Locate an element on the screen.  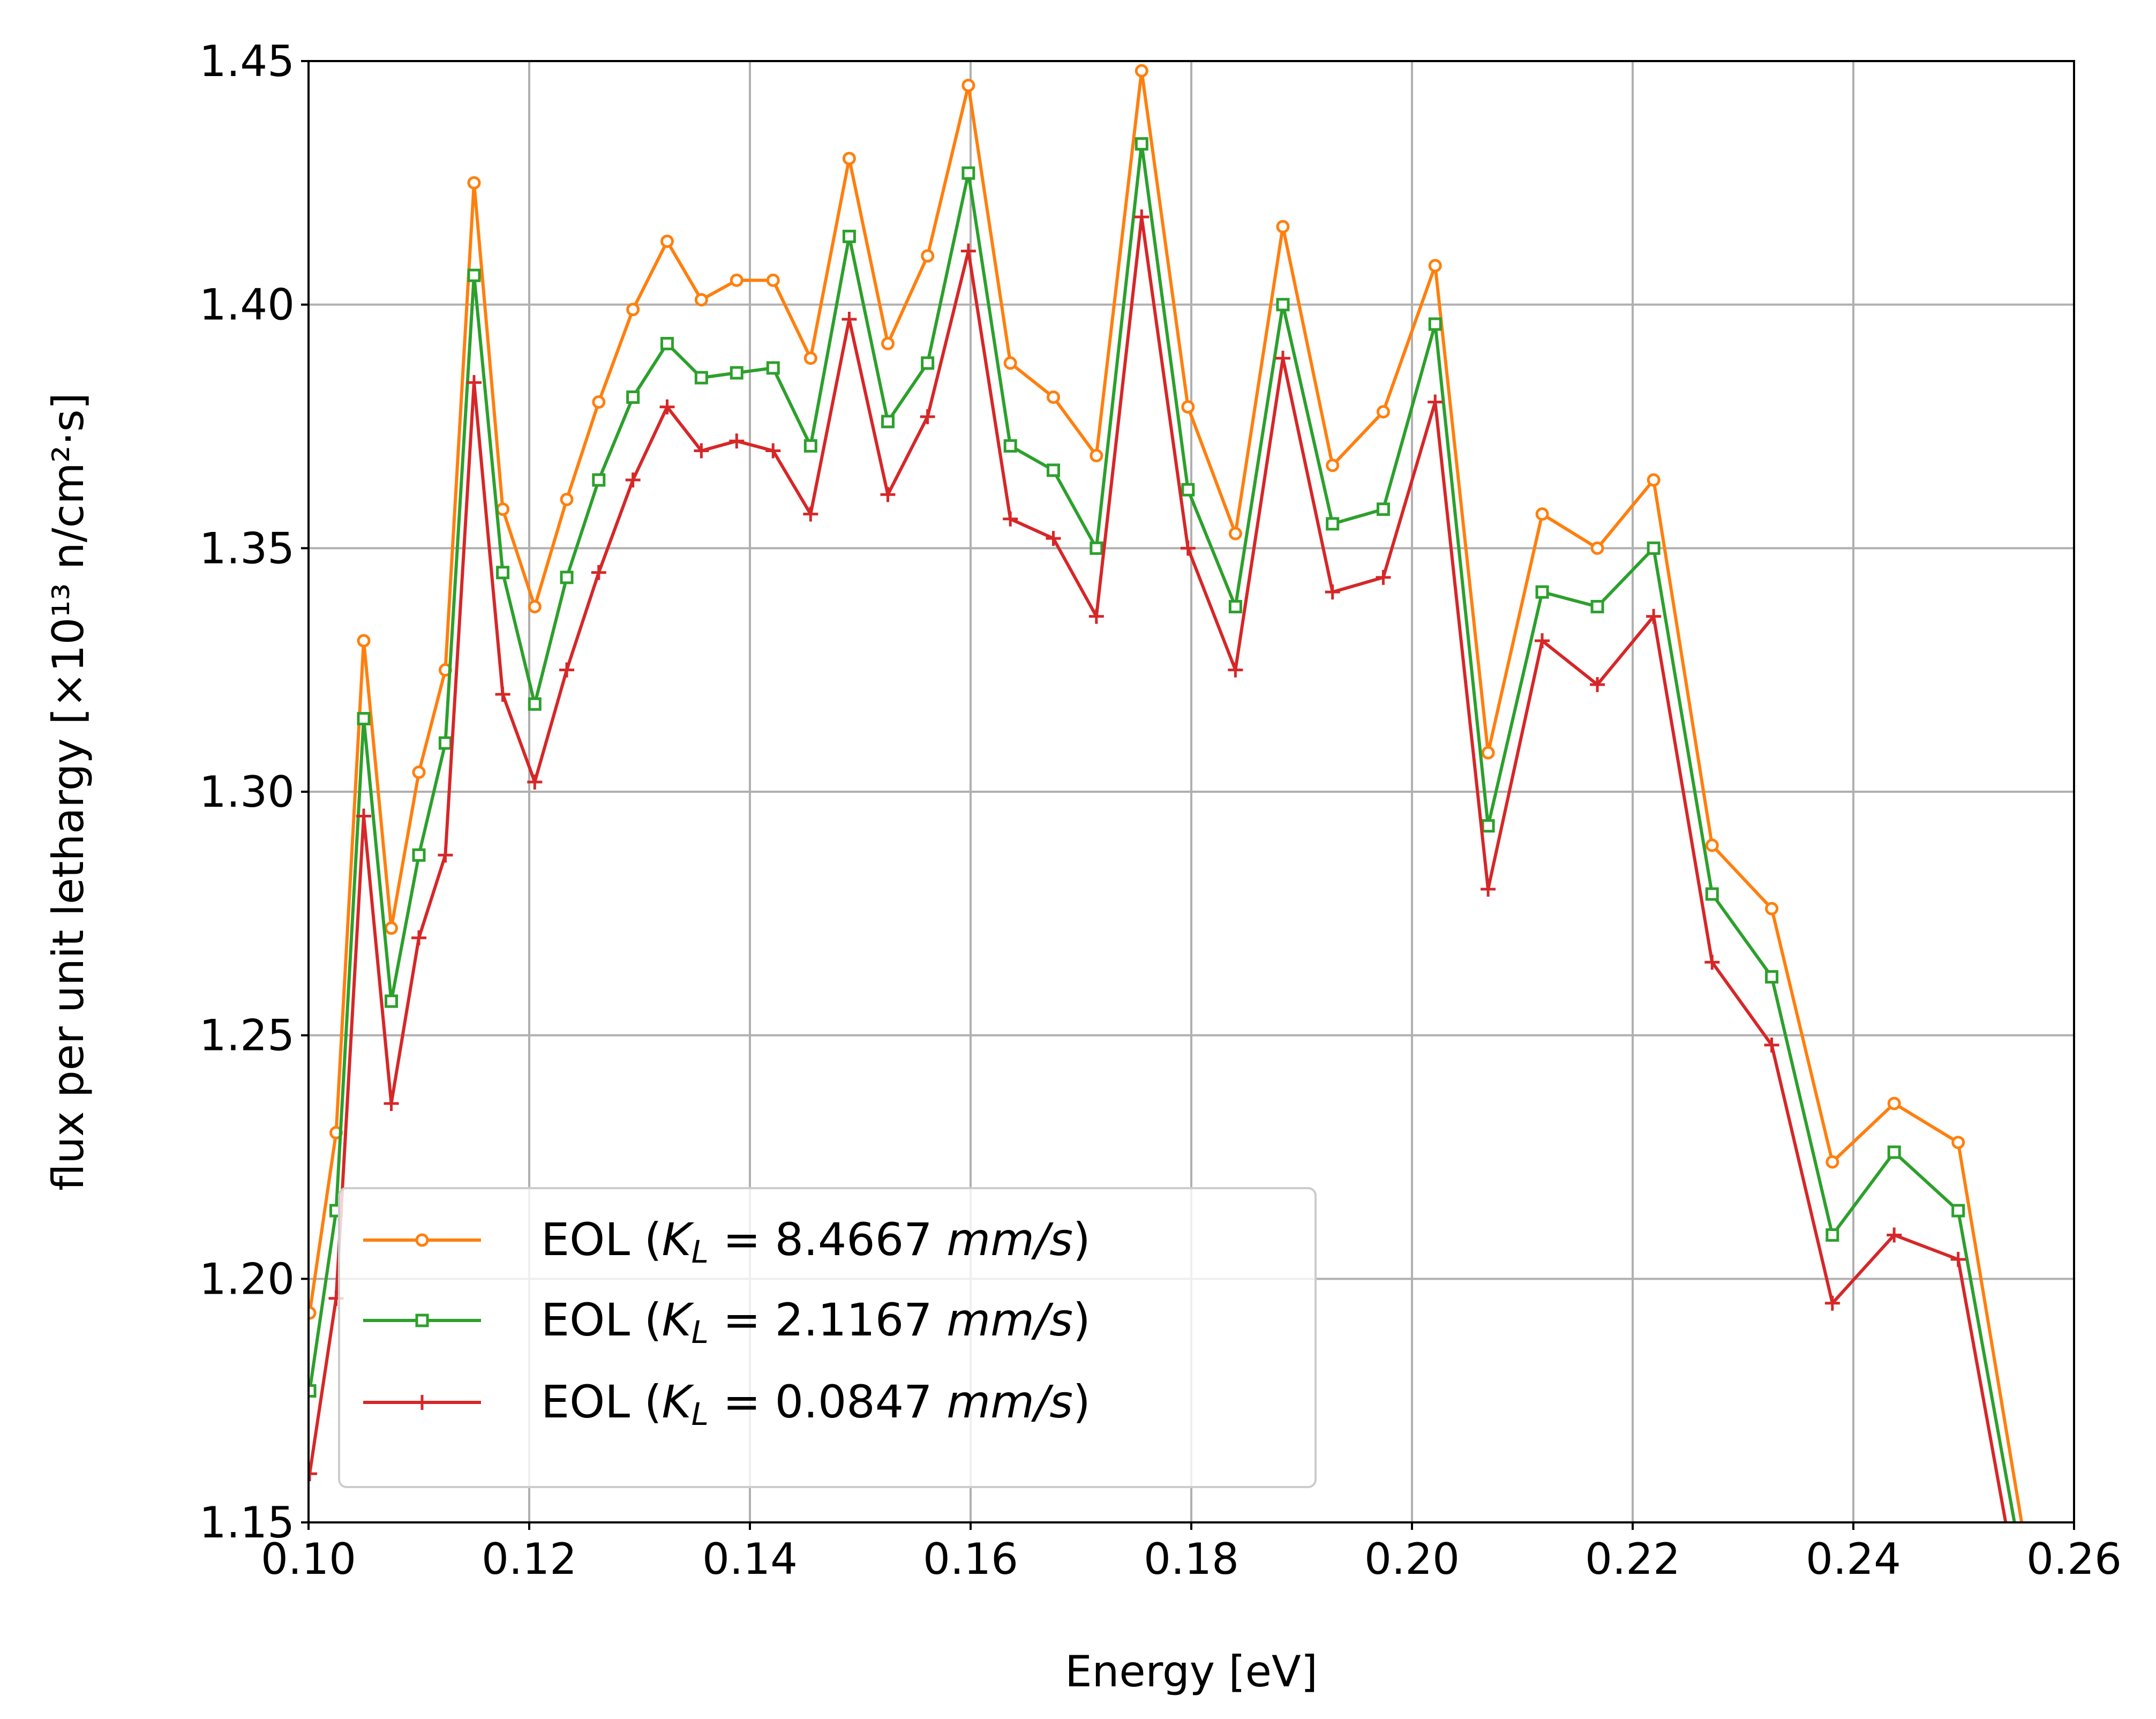
x-axis-label: Energy [eV] is located at coordinates (1191, 1672).